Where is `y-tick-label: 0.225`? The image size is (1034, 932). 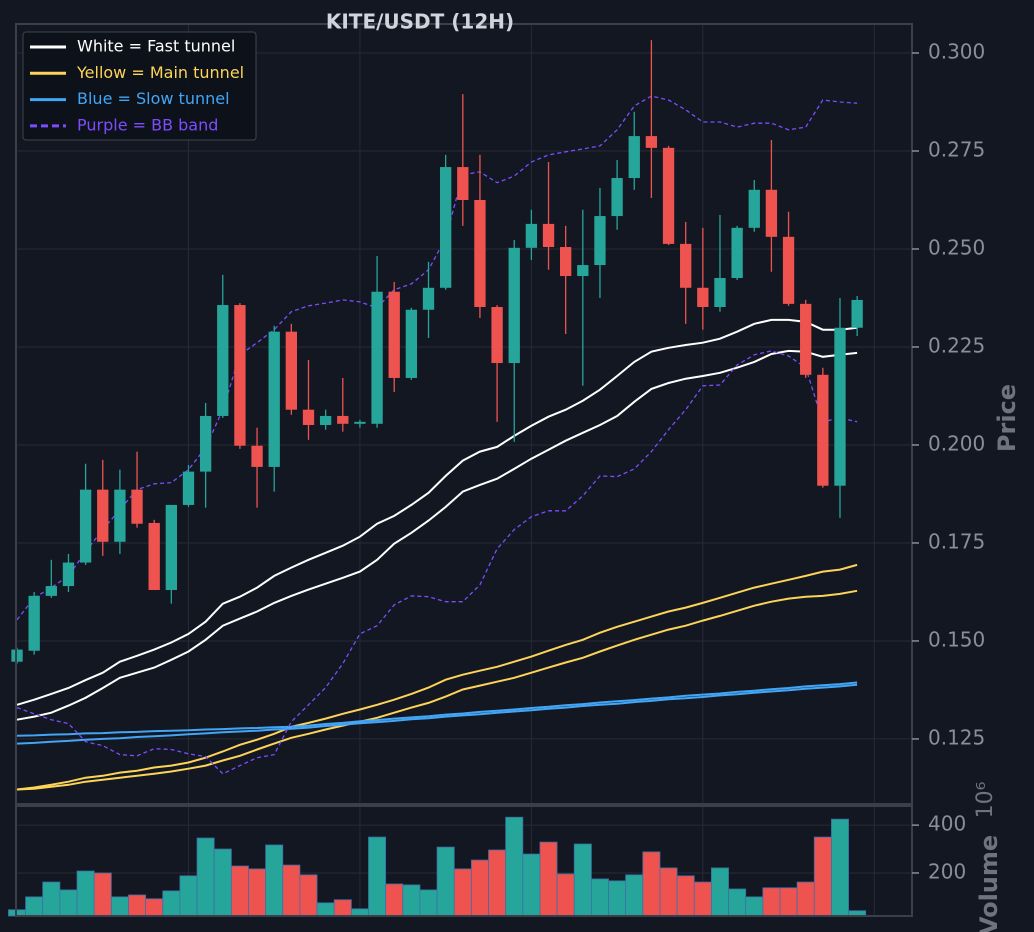 y-tick-label: 0.225 is located at coordinates (956, 345).